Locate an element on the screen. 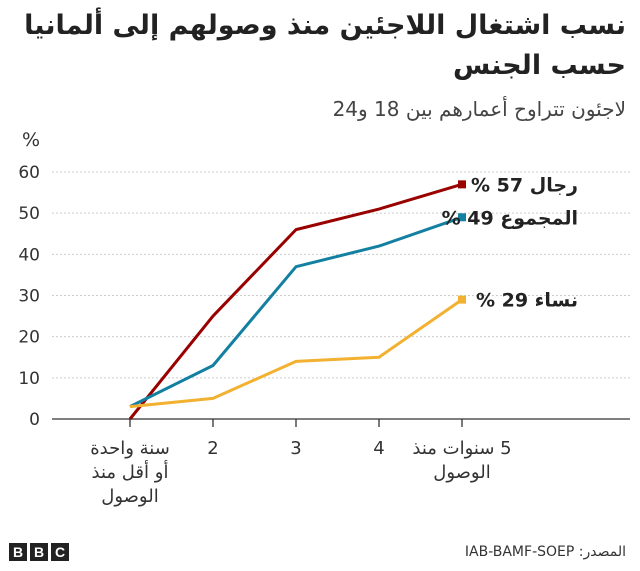  y-tick-label: 40 is located at coordinates (29, 255).